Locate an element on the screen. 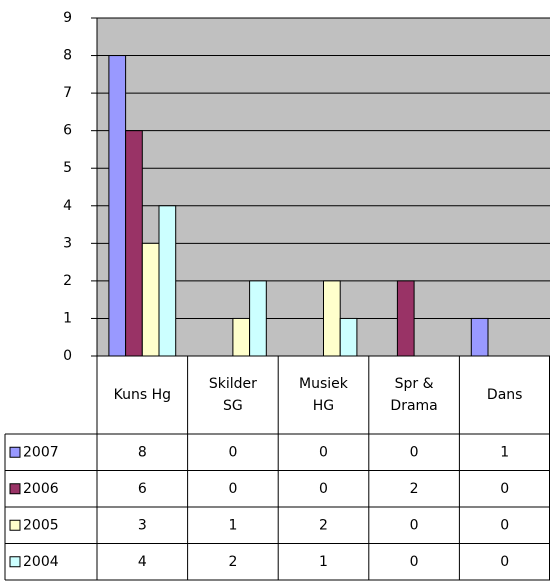 This screenshot has height=587, width=550. x-tick-label: Musiek HG is located at coordinates (323, 395).